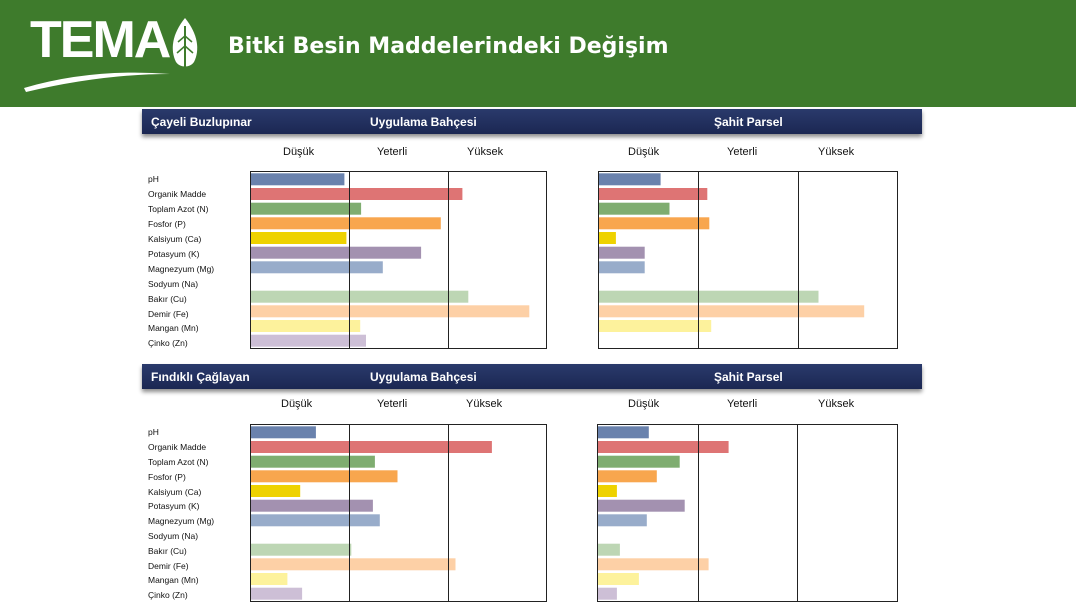 The image size is (1076, 604). I want to click on chart-findikli-applied, so click(398, 513).